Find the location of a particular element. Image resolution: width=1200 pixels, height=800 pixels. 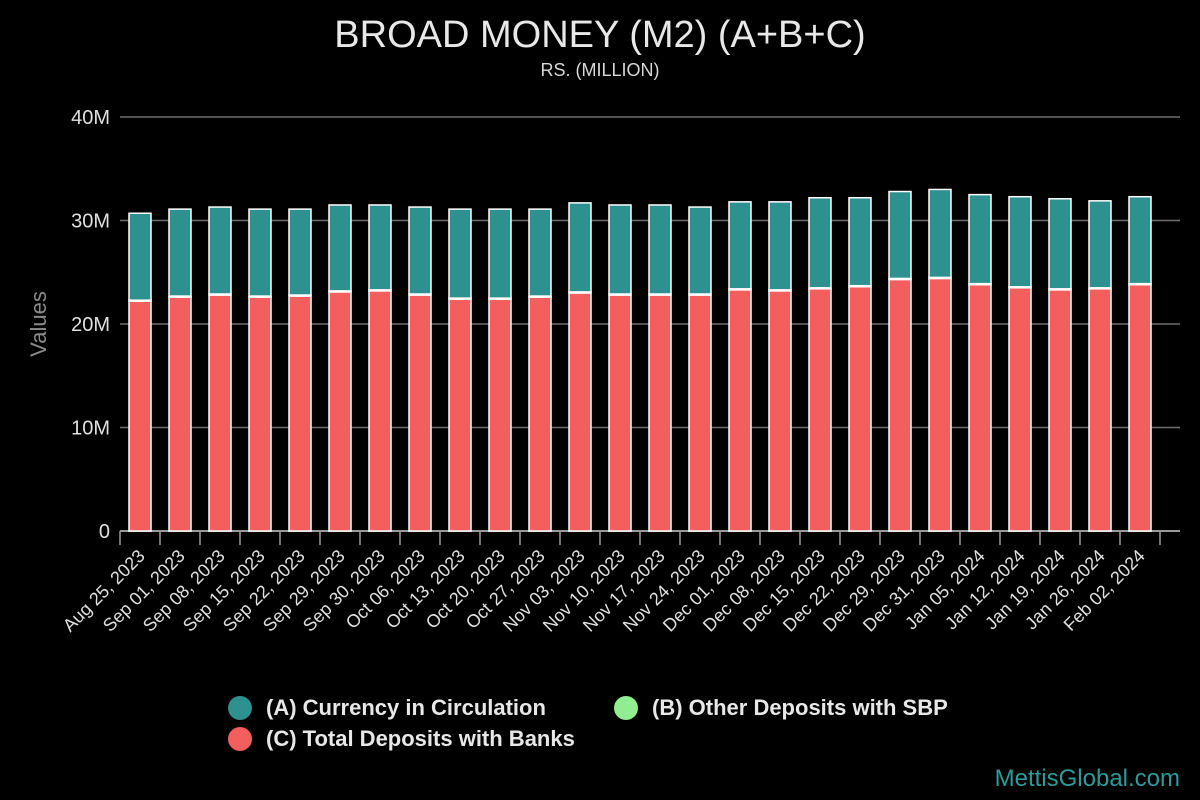

y-tick-label: 30M is located at coordinates (90, 222).